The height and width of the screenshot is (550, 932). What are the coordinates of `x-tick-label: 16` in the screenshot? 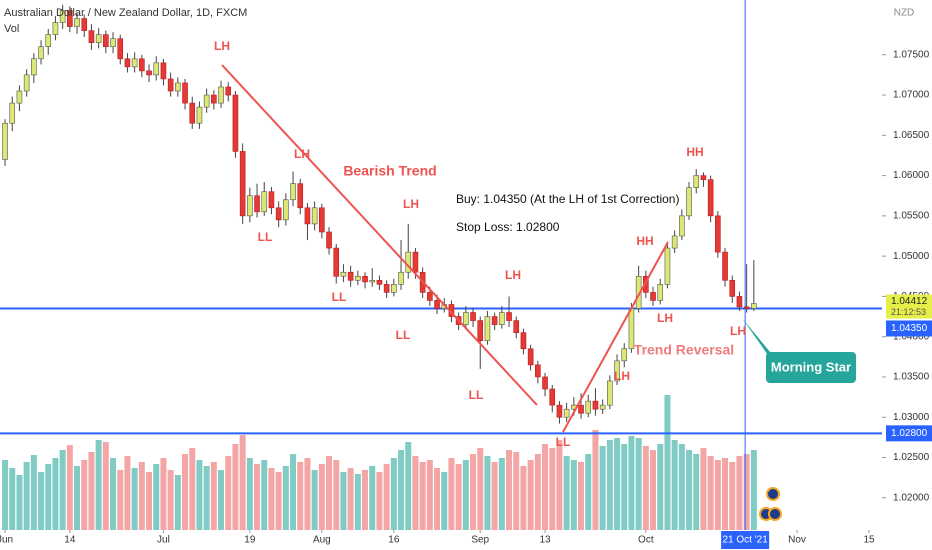 It's located at (394, 540).